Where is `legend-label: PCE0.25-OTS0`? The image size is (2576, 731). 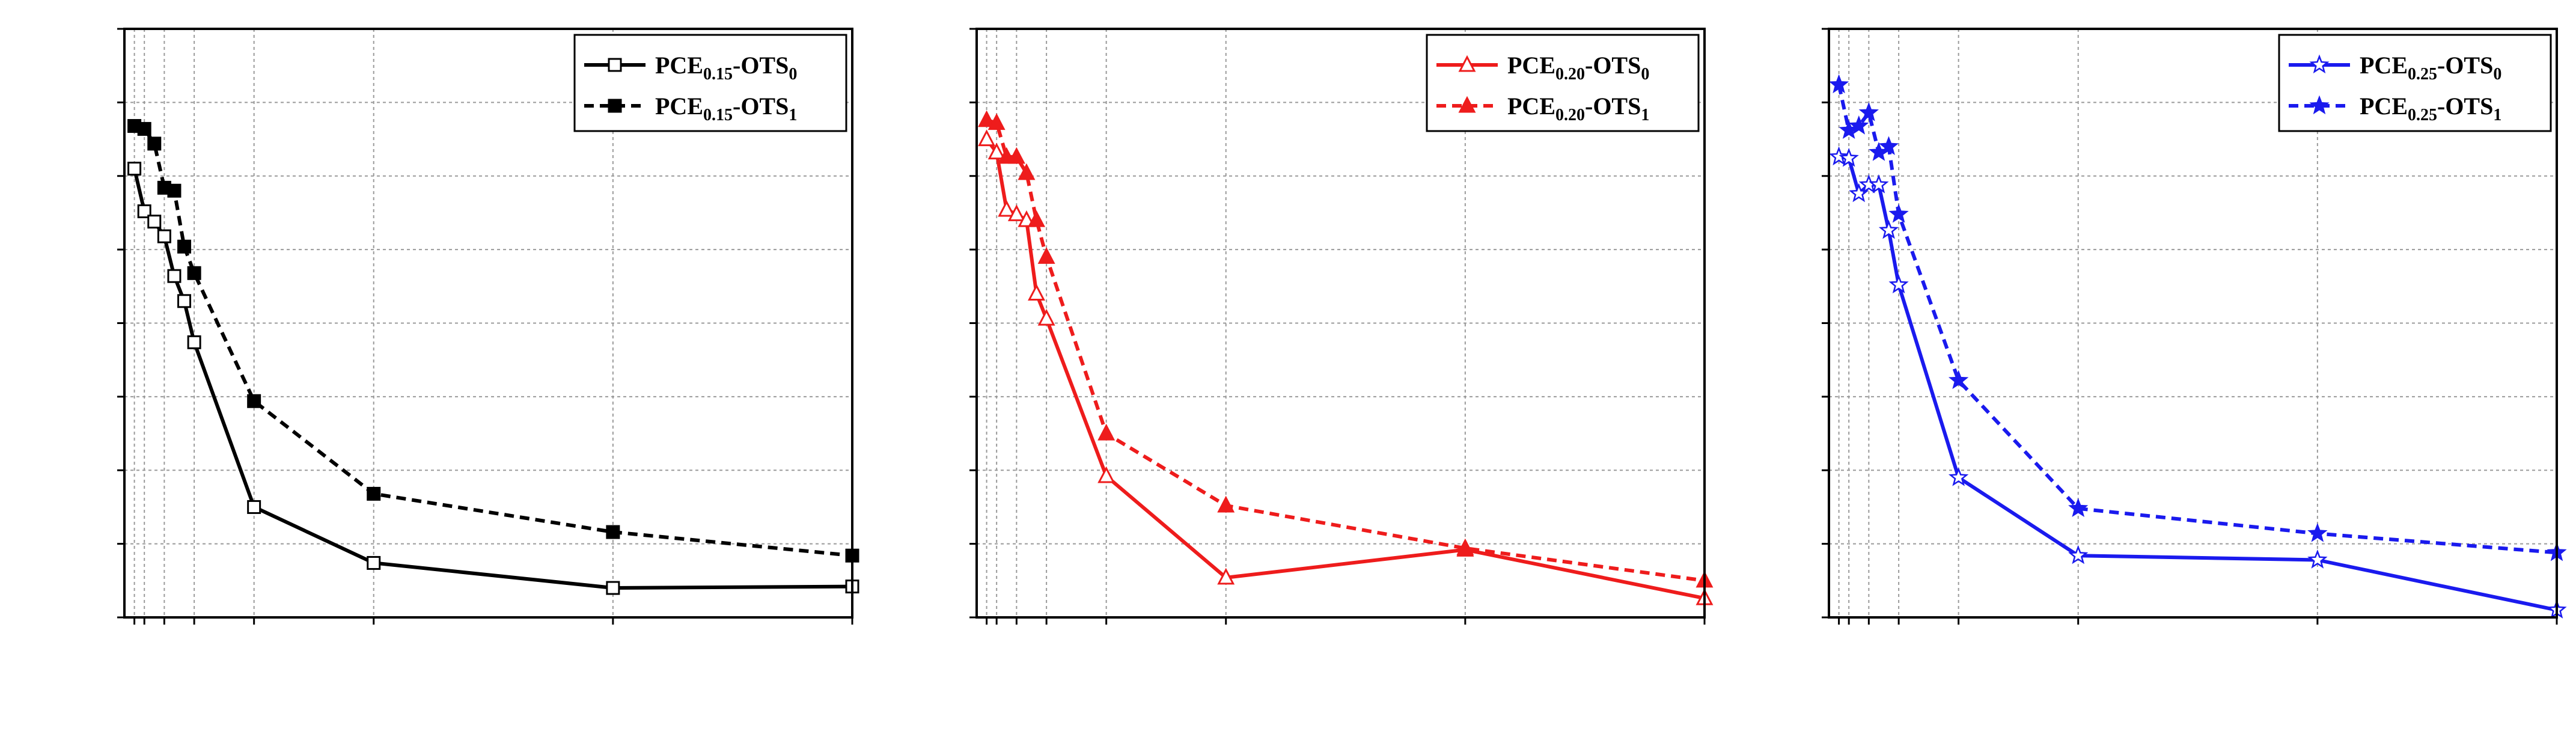 legend-label: PCE0.25-OTS0 is located at coordinates (2430, 68).